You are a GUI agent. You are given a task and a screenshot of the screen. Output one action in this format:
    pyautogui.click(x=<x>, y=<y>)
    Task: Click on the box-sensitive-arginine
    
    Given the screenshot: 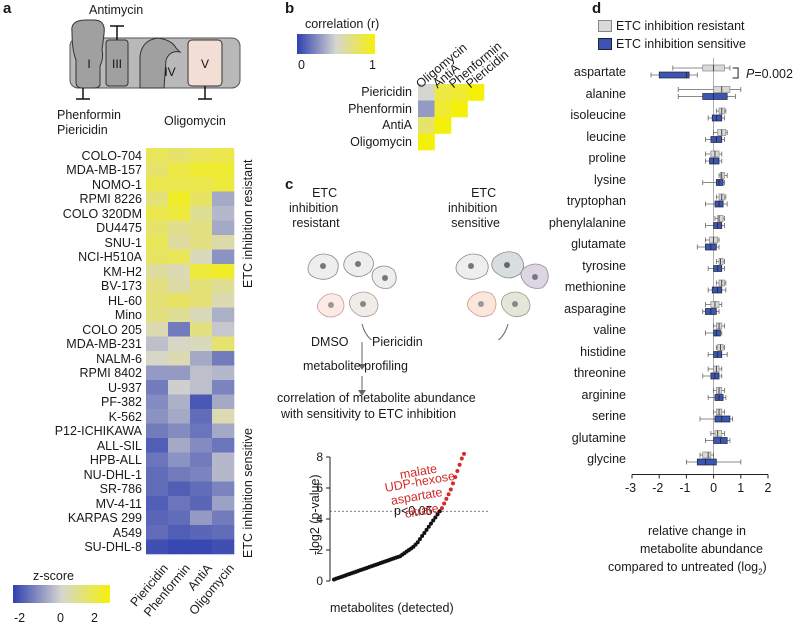 What is the action you would take?
    pyautogui.click(x=717, y=397)
    